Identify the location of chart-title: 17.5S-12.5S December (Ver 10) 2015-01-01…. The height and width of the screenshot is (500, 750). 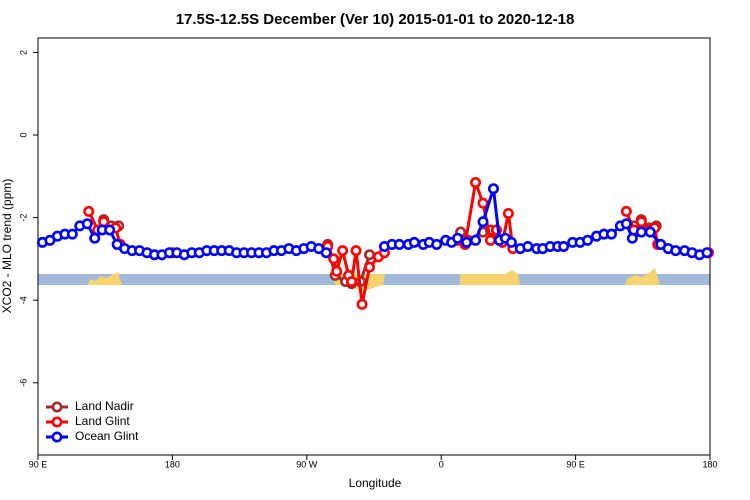
(375, 19).